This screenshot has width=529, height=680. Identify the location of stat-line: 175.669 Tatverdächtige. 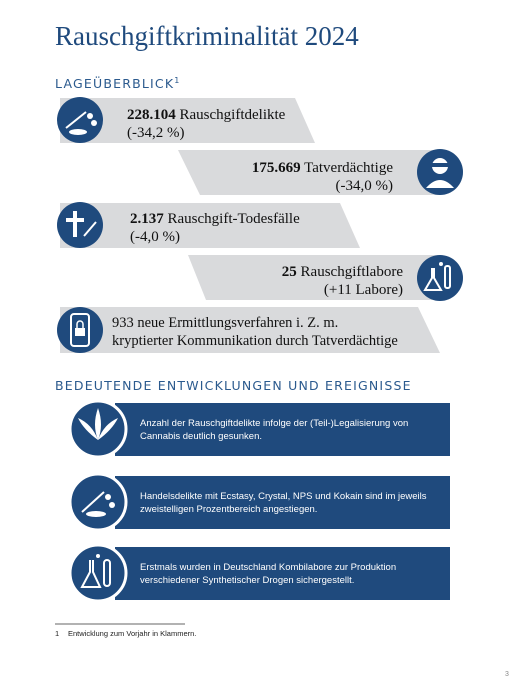
(322, 168).